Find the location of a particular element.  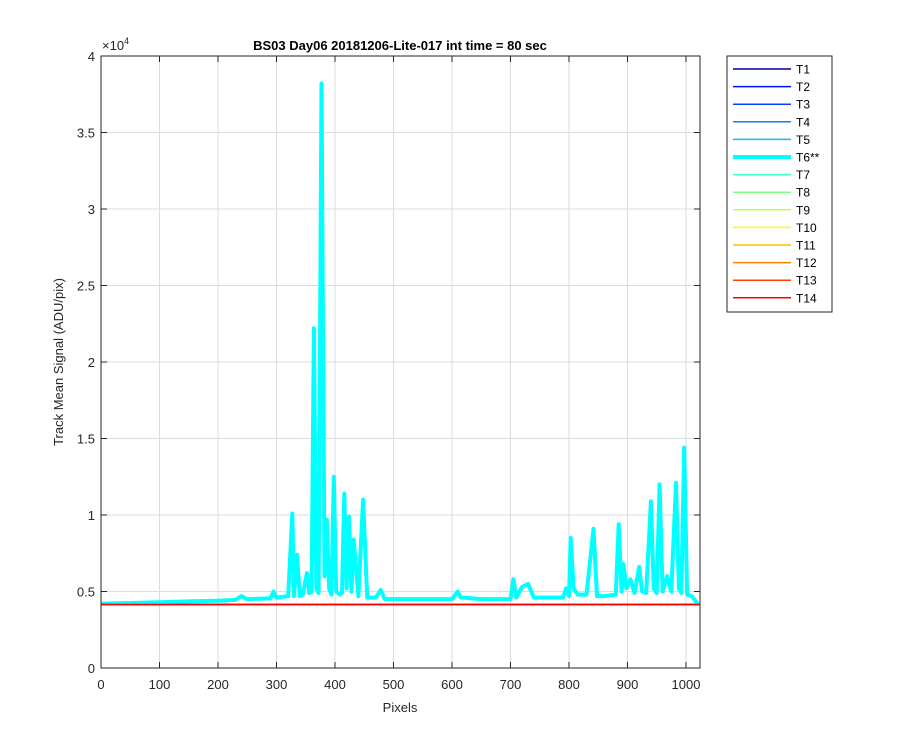

y-tick-label: 1.5 is located at coordinates (86, 439).